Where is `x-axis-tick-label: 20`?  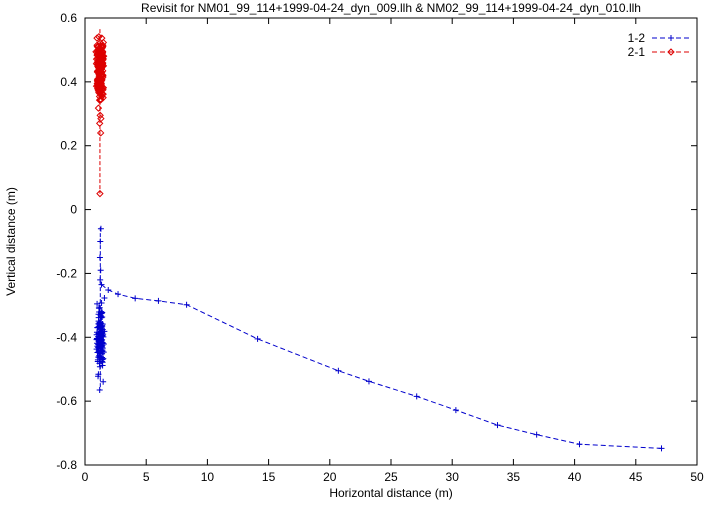 x-axis-tick-label: 20 is located at coordinates (330, 477).